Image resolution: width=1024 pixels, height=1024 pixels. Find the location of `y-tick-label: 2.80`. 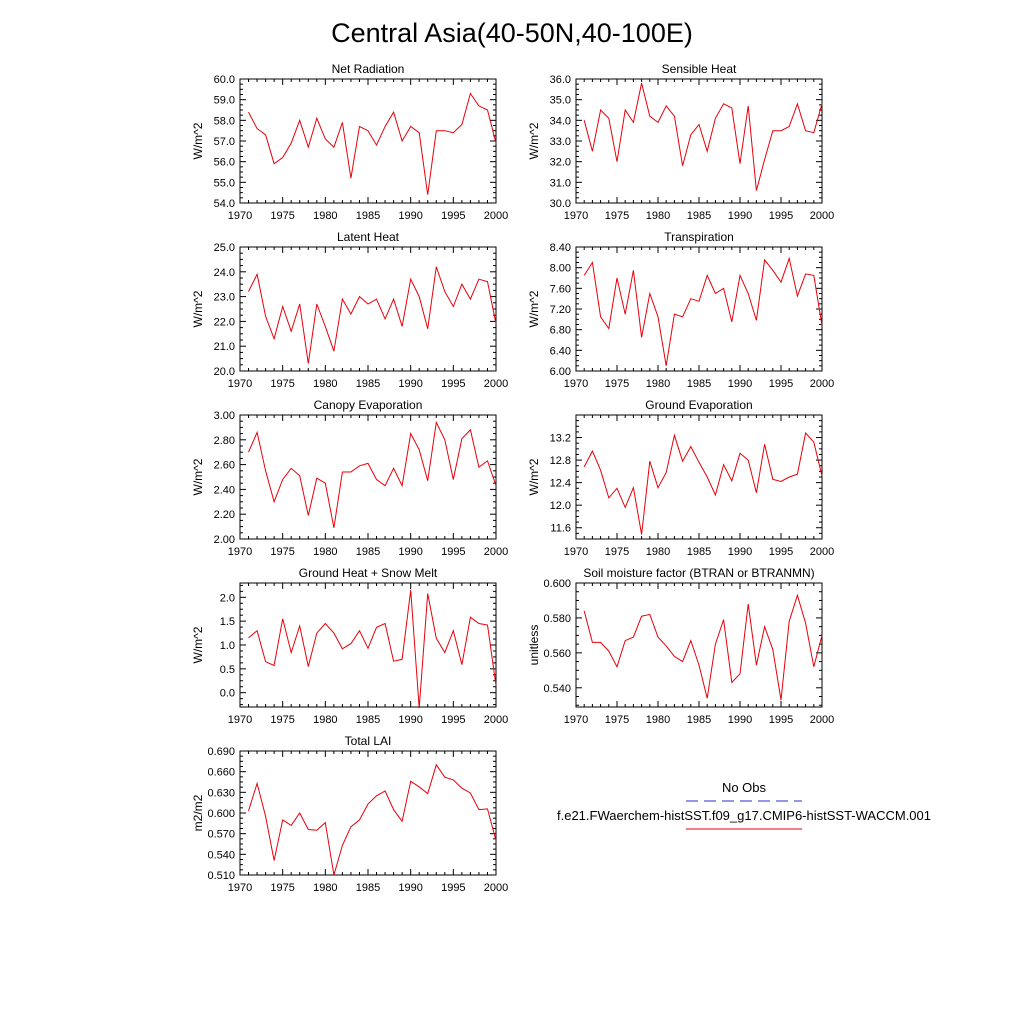

y-tick-label: 2.80 is located at coordinates (224, 441).